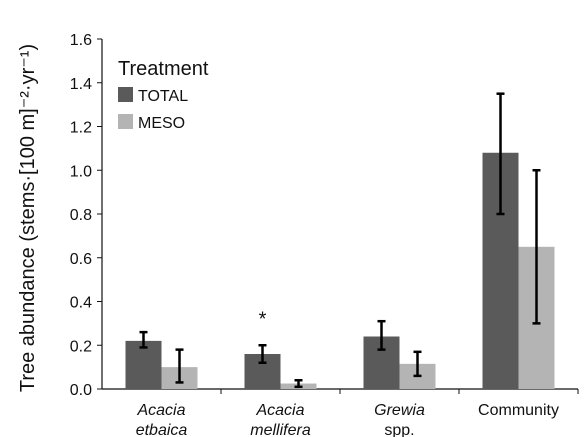  What do you see at coordinates (81, 171) in the screenshot?
I see `y-tick-label: 1.0` at bounding box center [81, 171].